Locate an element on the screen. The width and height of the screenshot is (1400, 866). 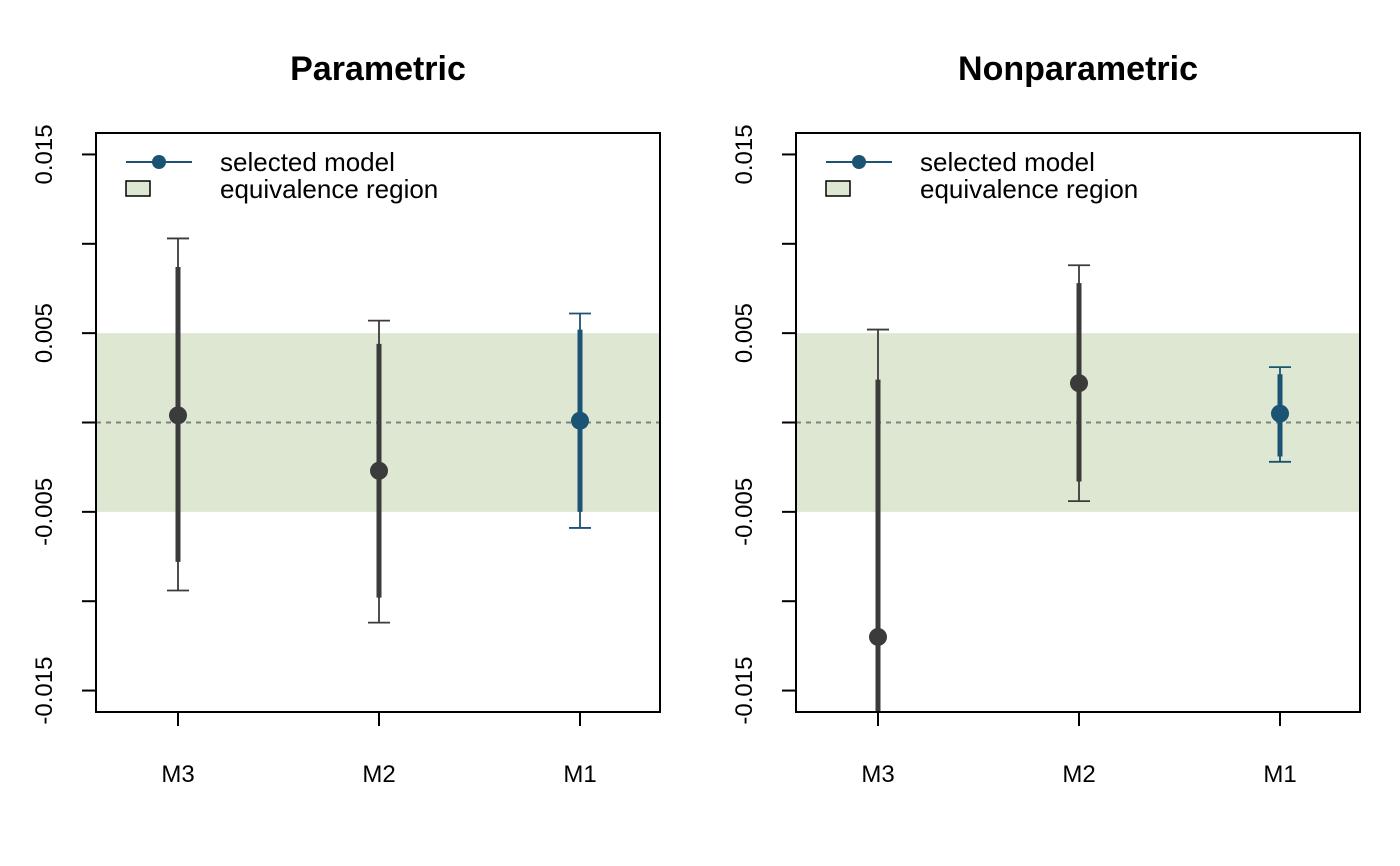
chart-title: Nonparametric is located at coordinates (1078, 69).